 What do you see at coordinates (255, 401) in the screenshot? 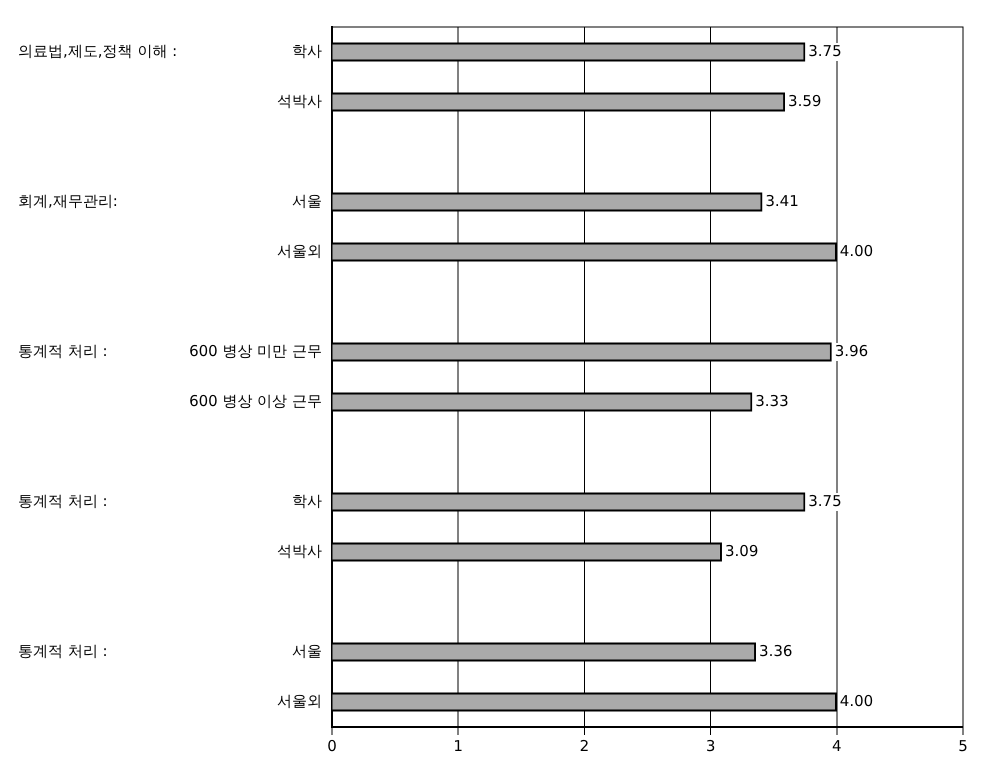
I see `y-tick-label: 600 병상 이상 근무` at bounding box center [255, 401].